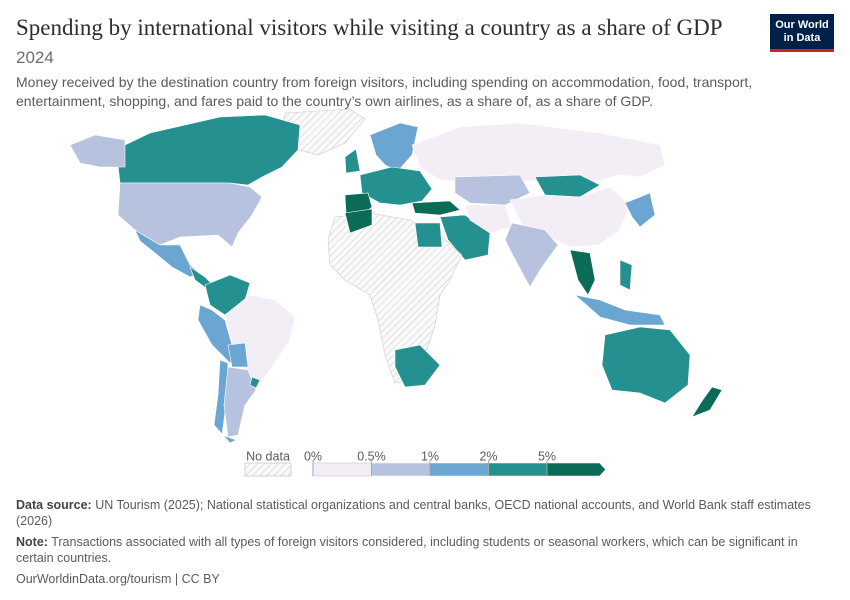  Describe the element at coordinates (802, 38) in the screenshot. I see `logo-line: in Data` at that location.